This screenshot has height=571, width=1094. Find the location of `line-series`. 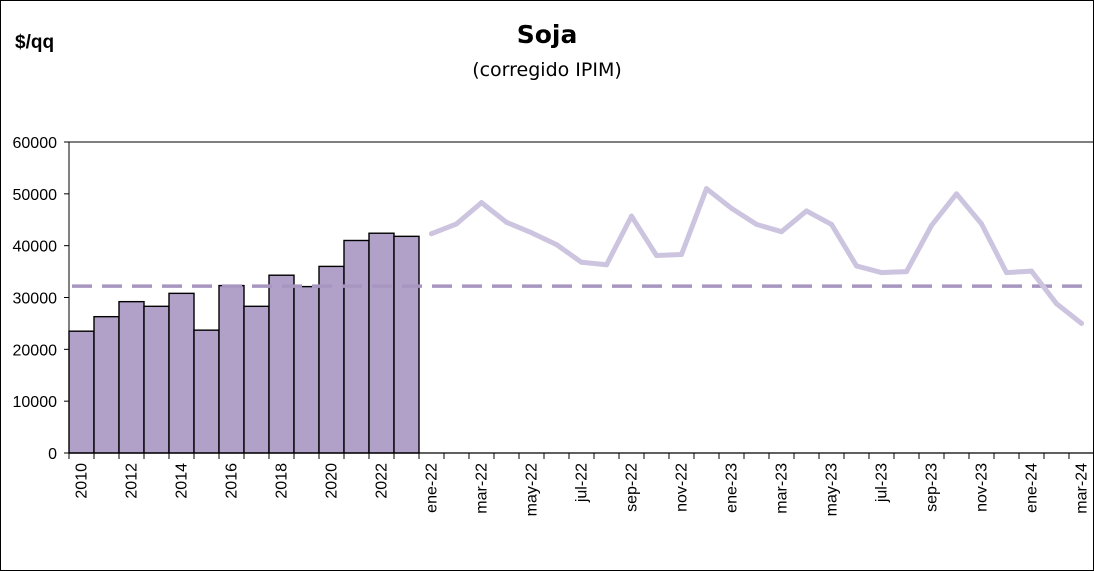

line-series is located at coordinates (756, 256).